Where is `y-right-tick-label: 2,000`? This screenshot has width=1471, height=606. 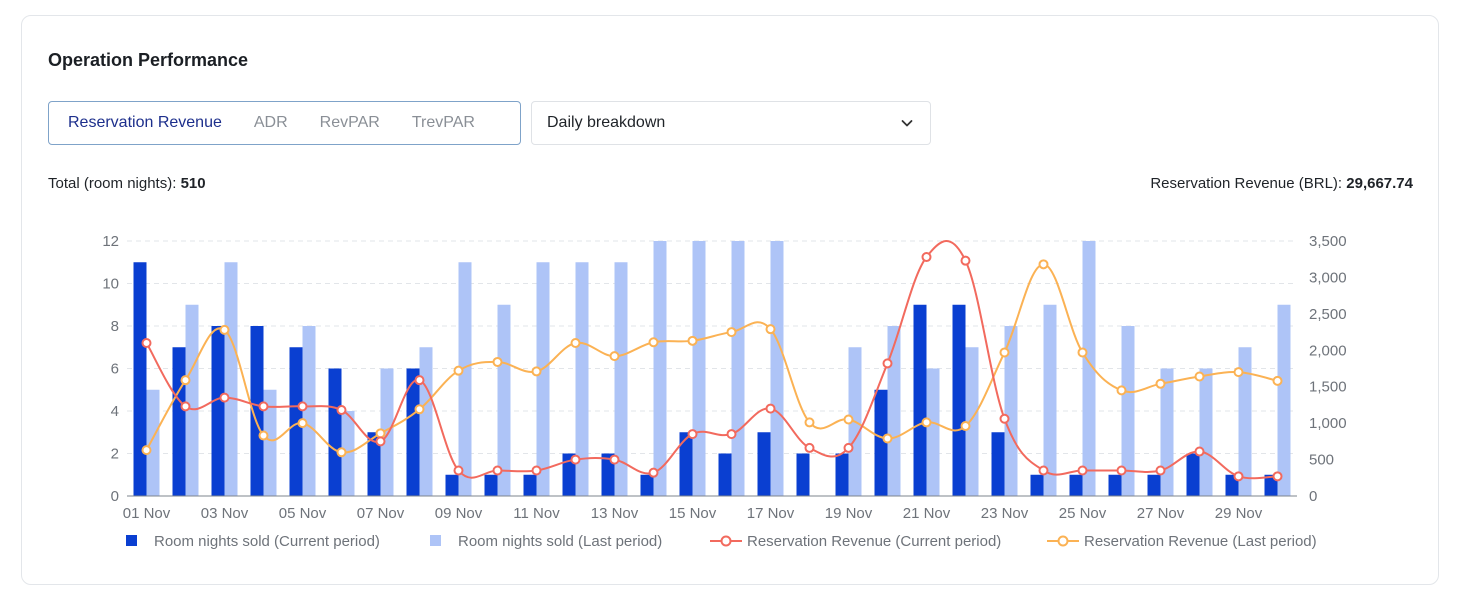 y-right-tick-label: 2,000 is located at coordinates (1328, 350).